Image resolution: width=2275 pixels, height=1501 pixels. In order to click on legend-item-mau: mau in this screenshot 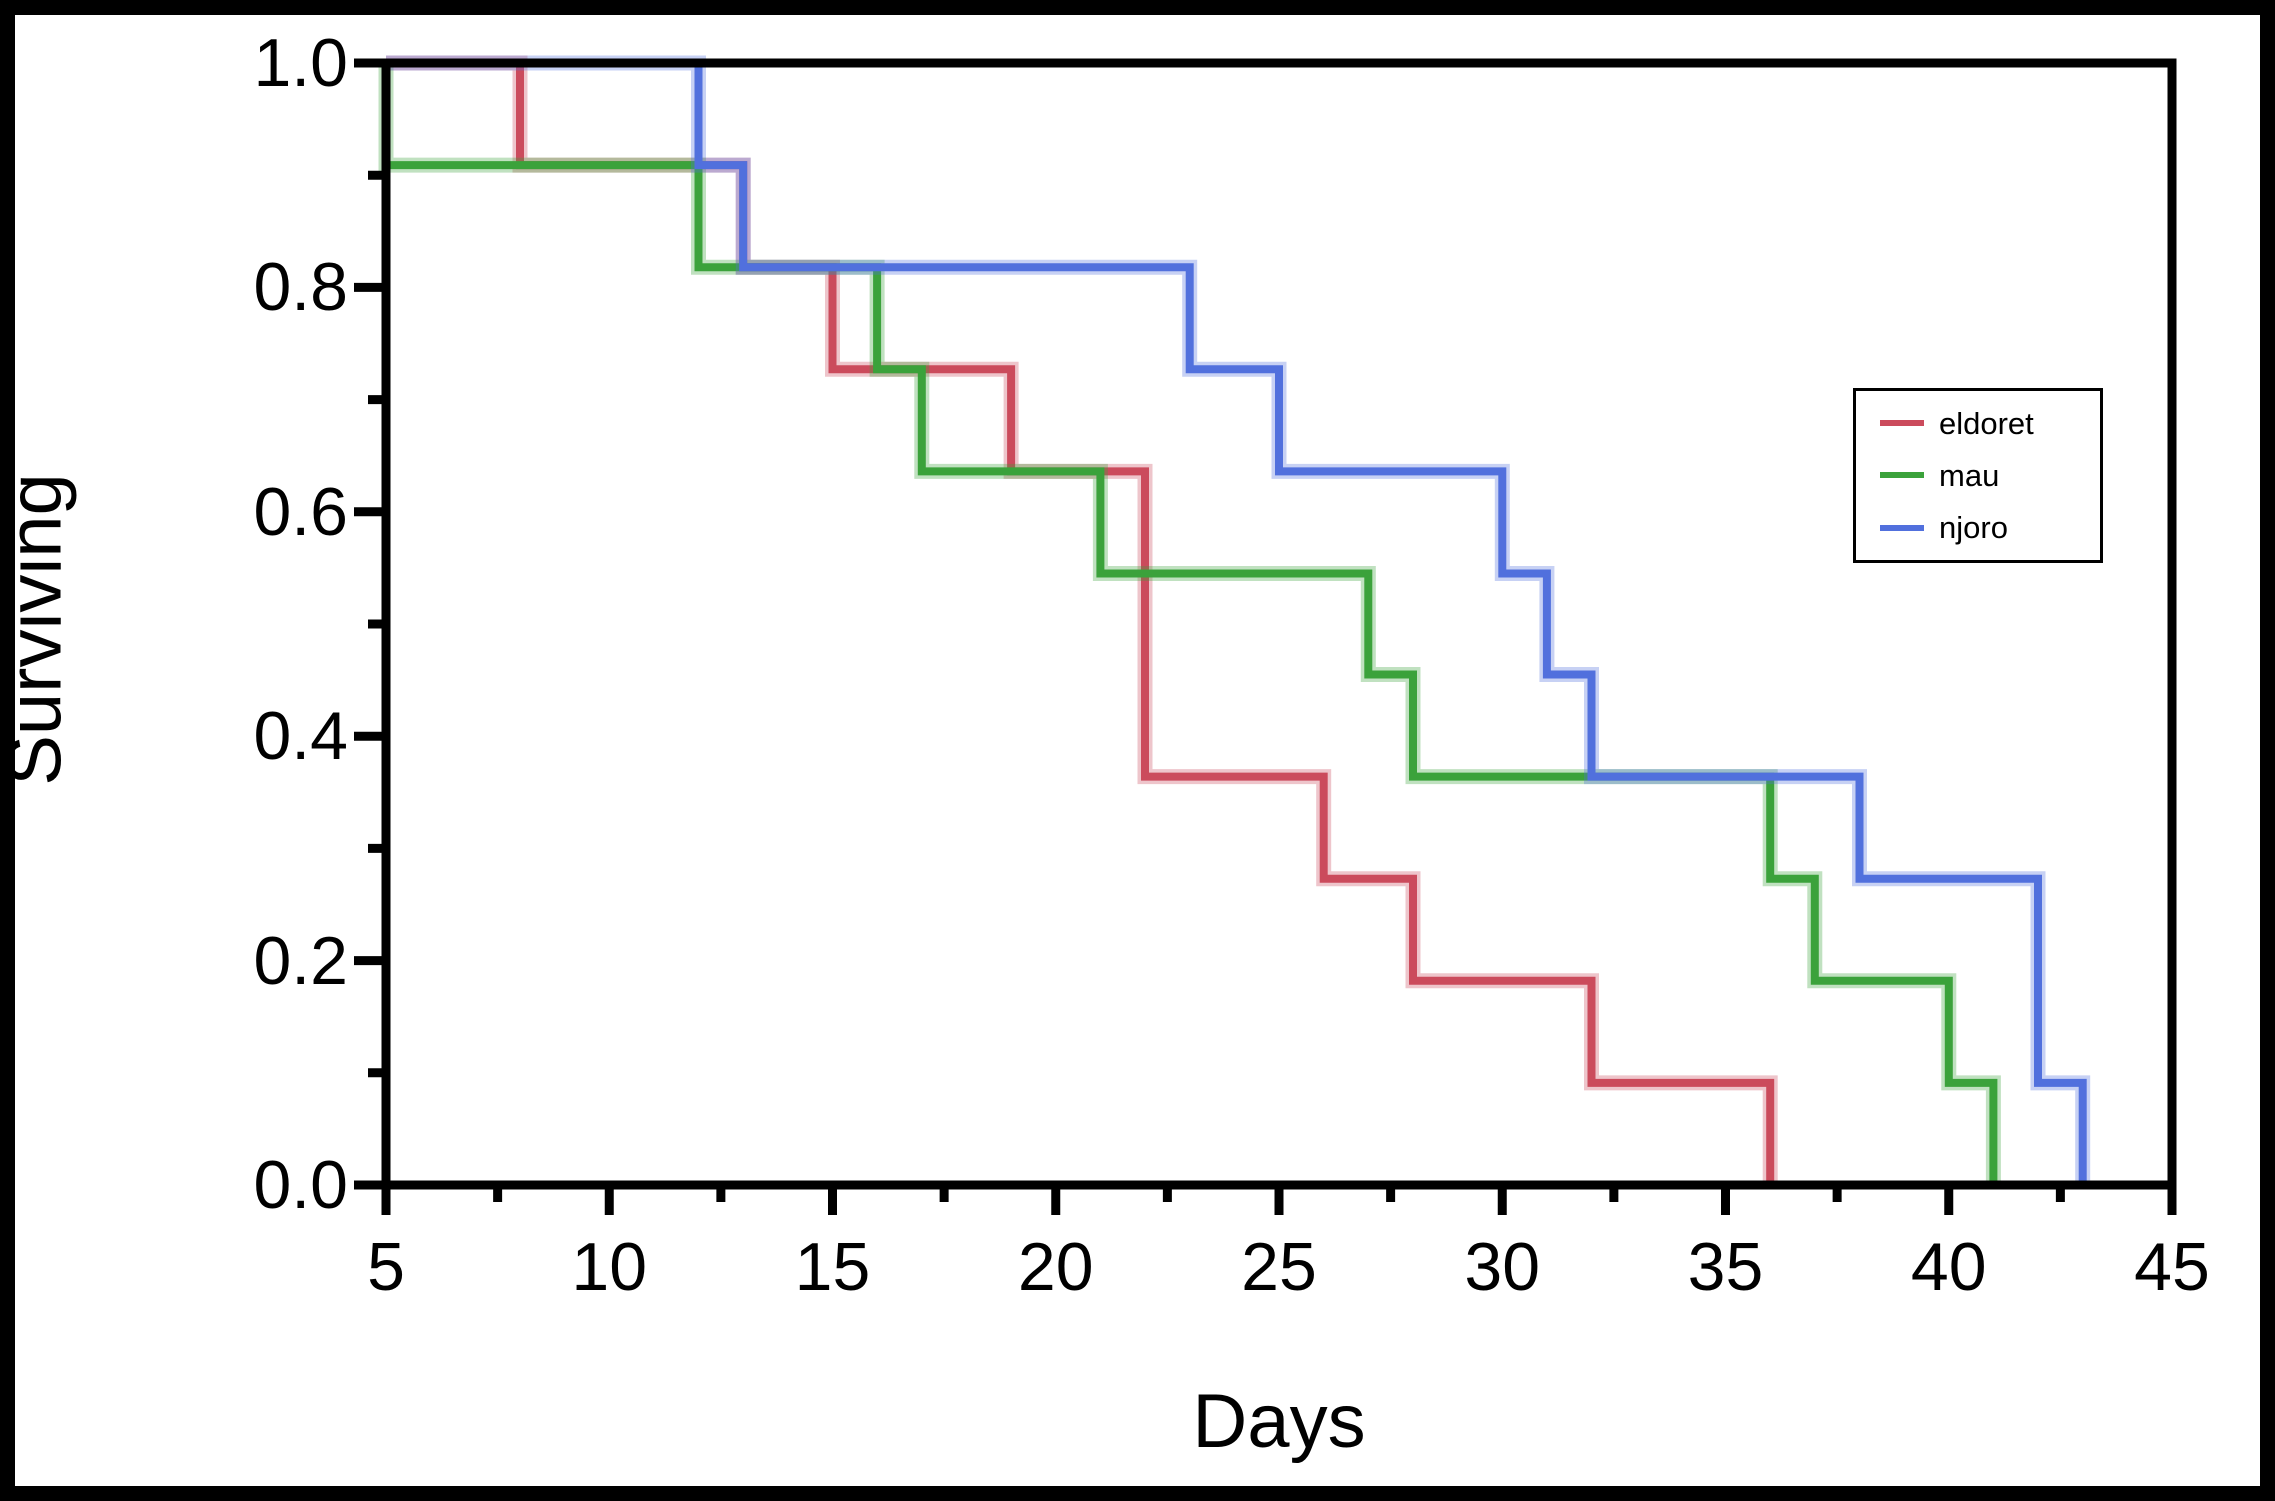, I will do `click(1978, 475)`.